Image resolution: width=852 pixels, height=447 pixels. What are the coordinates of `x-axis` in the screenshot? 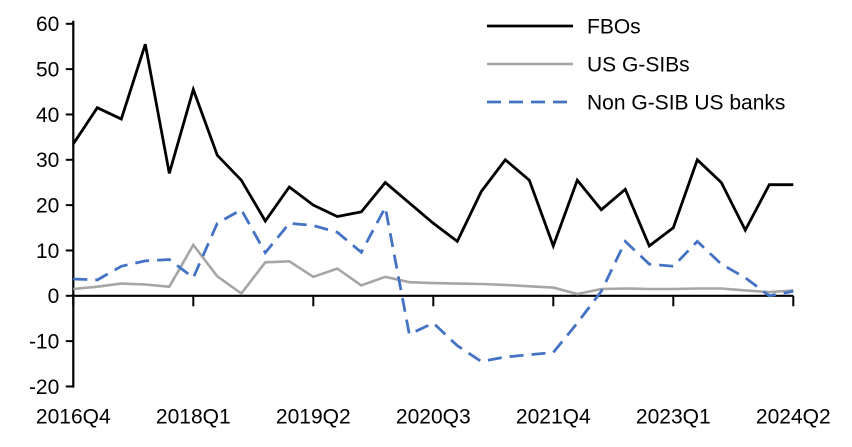 It's located at (433, 300).